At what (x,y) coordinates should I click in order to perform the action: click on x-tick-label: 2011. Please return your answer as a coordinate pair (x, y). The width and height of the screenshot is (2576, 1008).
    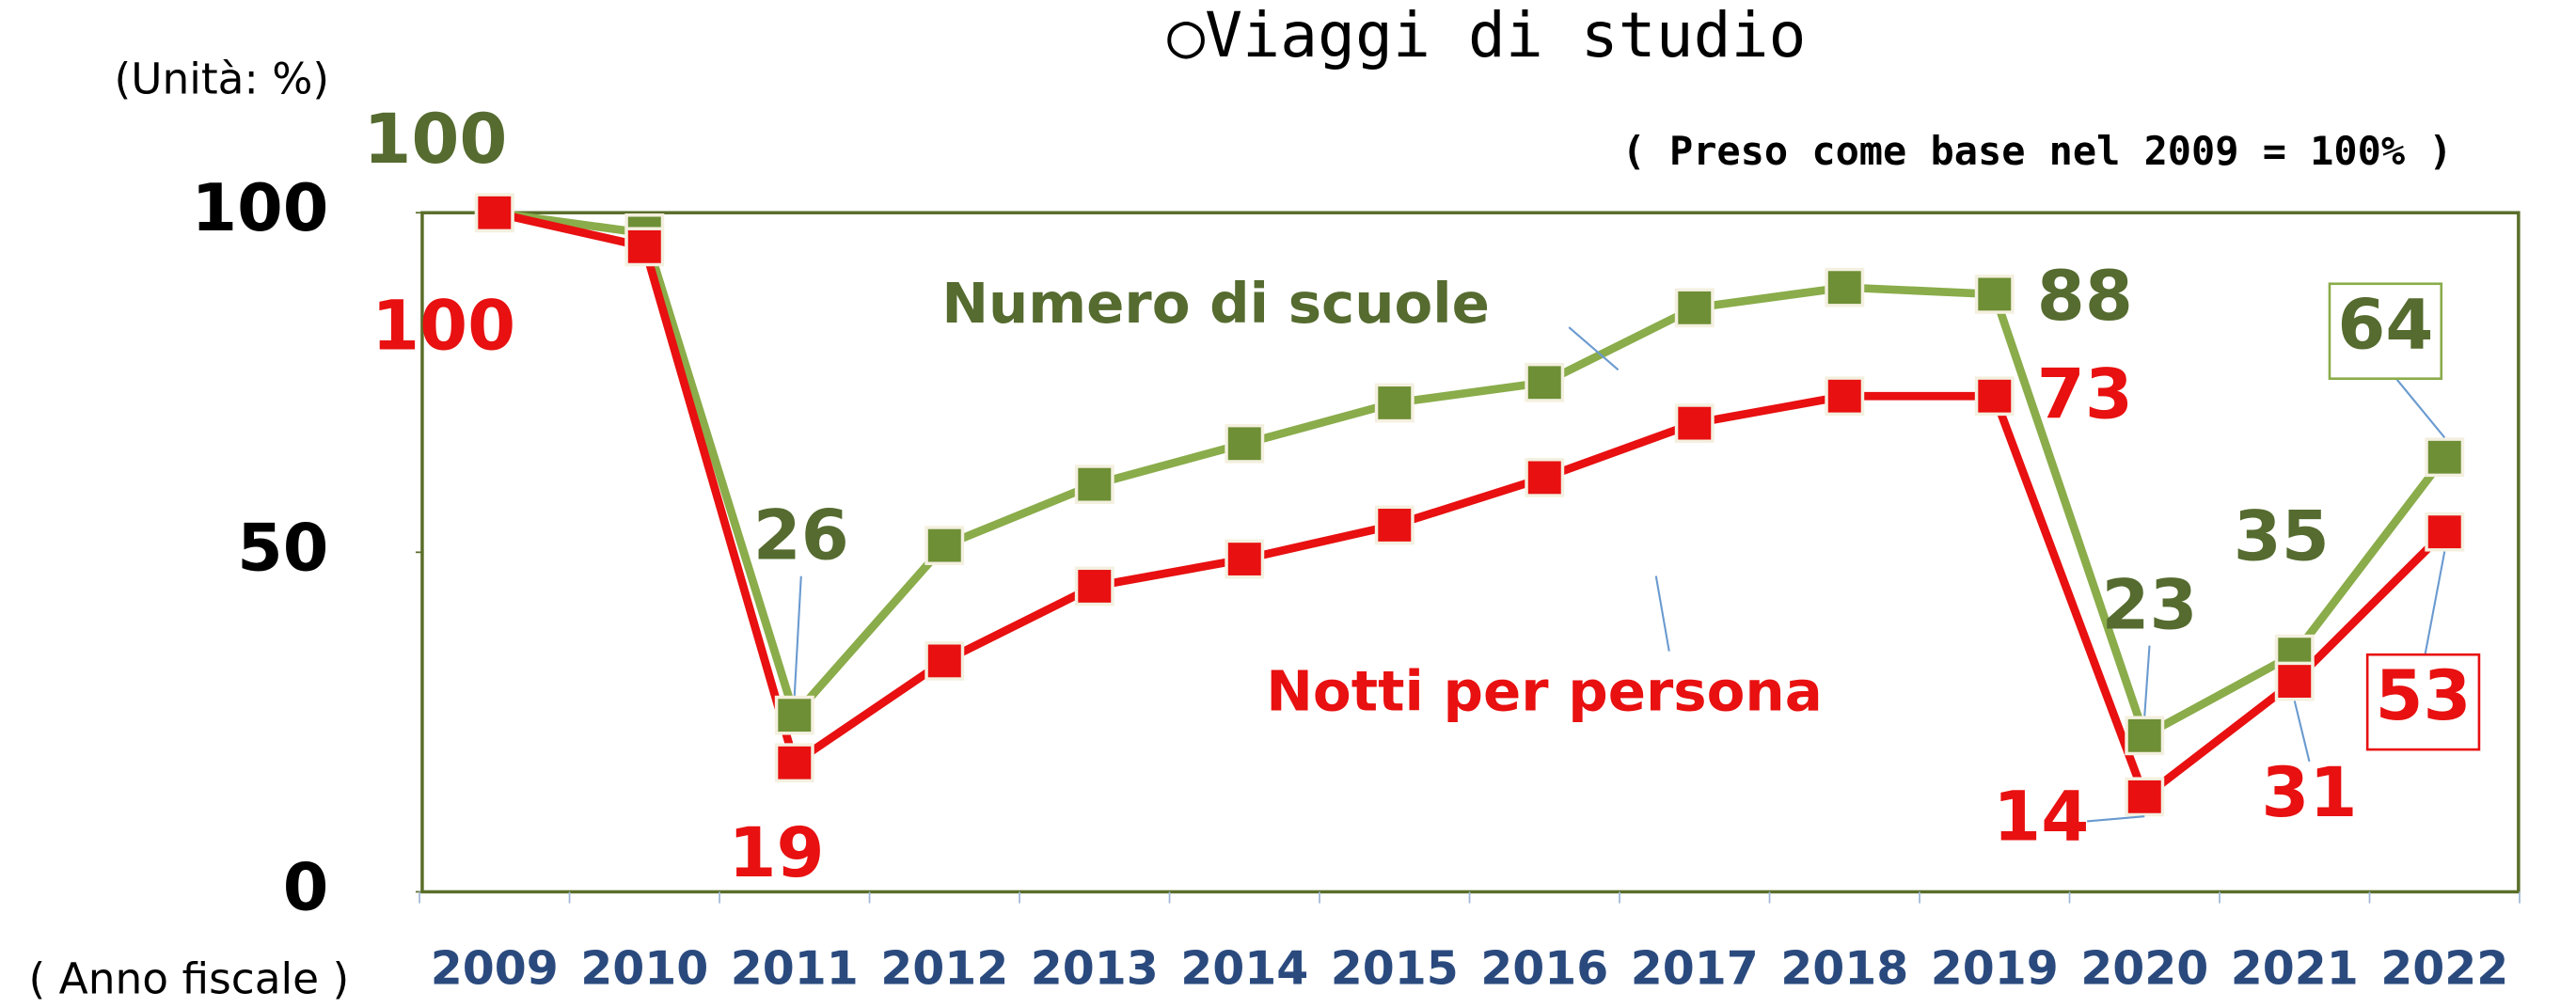
    Looking at the image, I should click on (795, 969).